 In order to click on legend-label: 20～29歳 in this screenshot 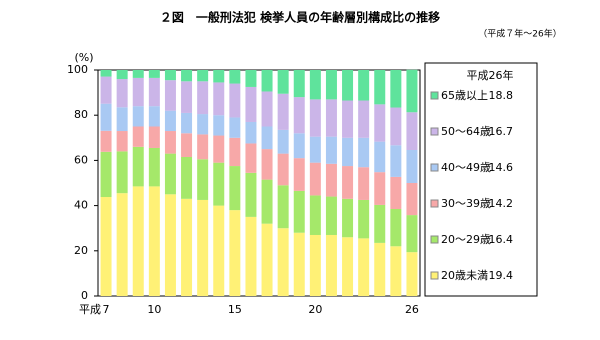, I will do `click(466, 239)`.